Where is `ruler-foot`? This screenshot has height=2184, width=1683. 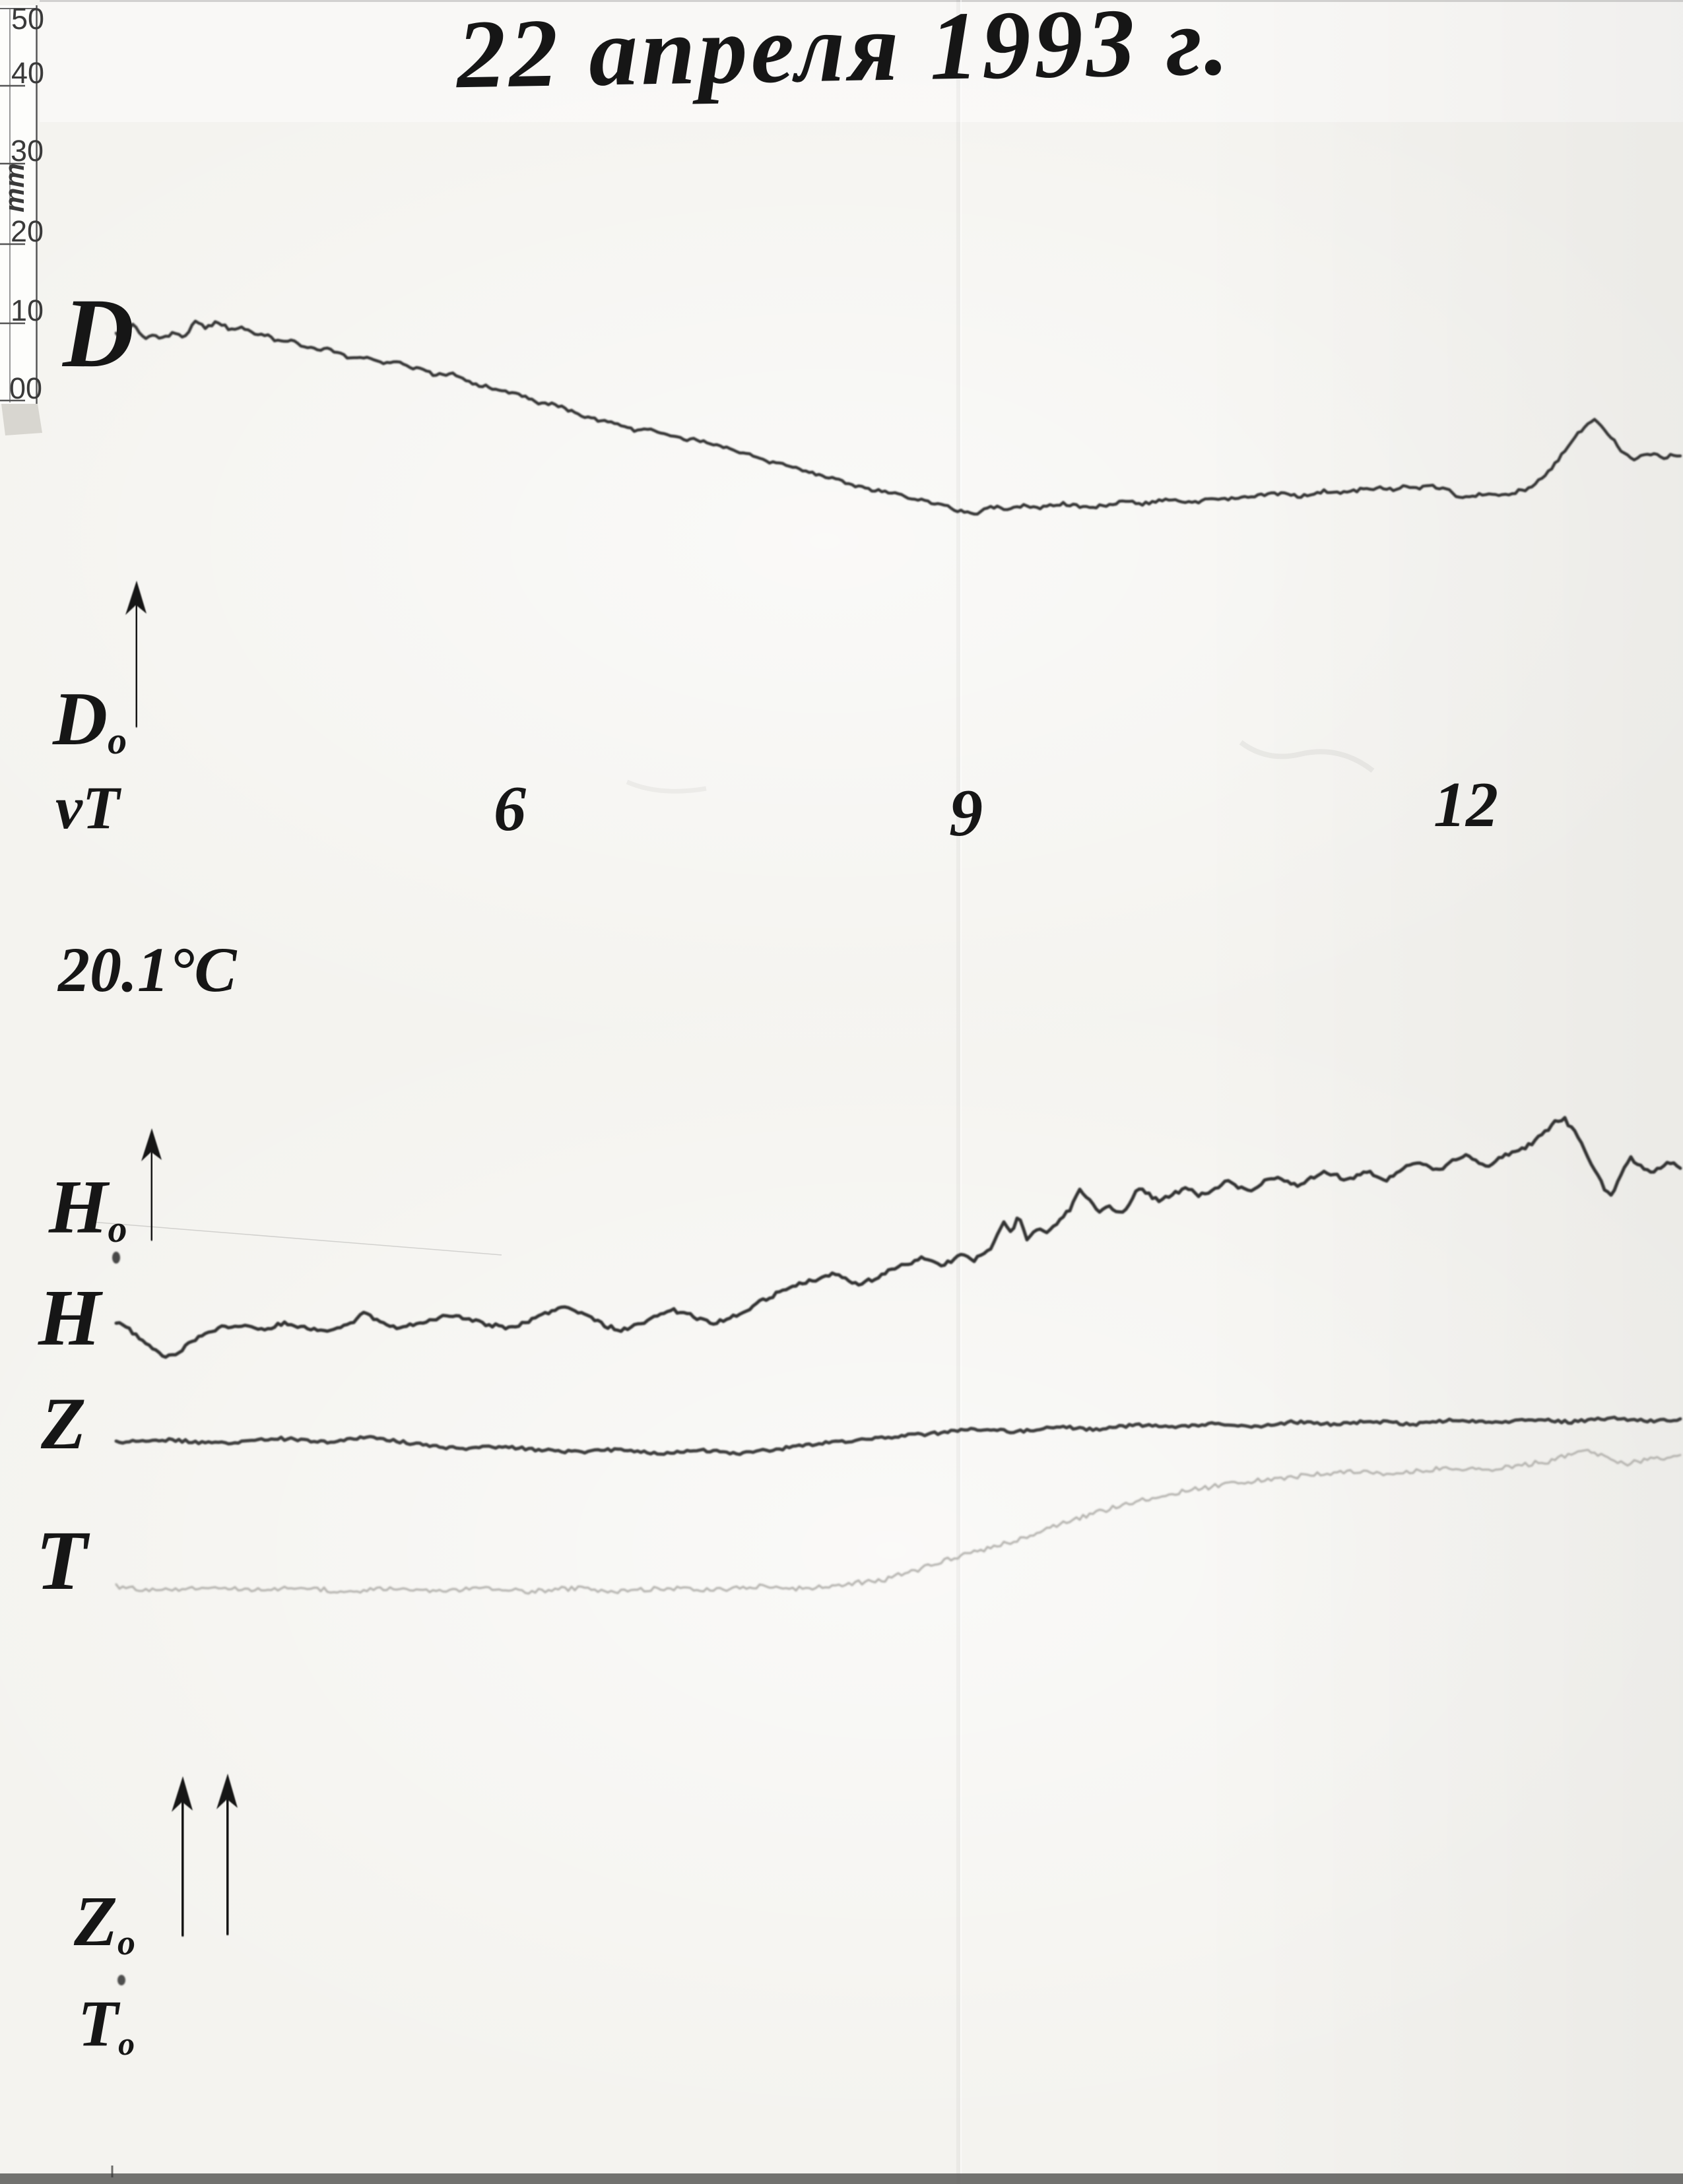
ruler-foot is located at coordinates (22, 419).